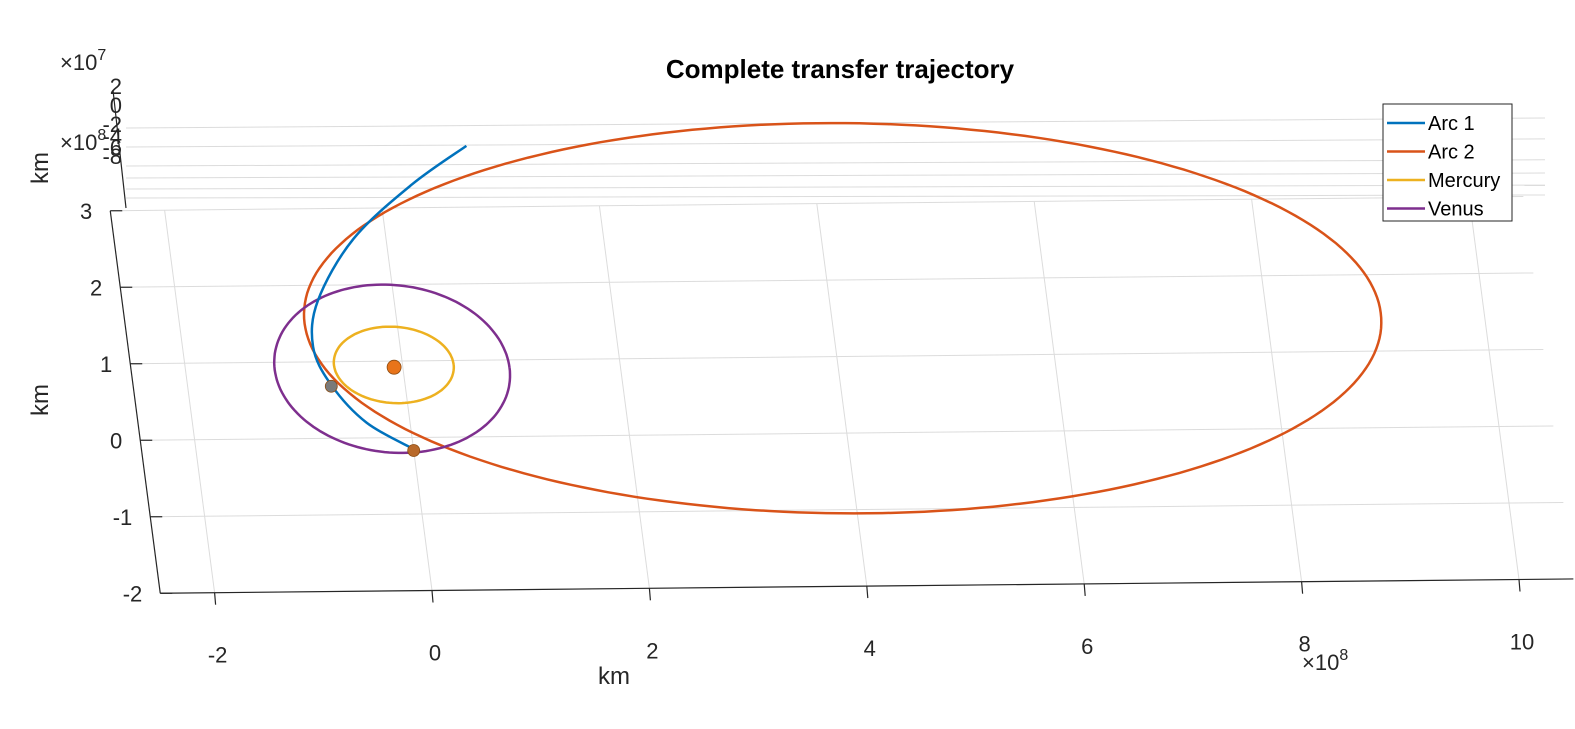 This screenshot has height=729, width=1575. I want to click on x-tick-label: 4, so click(870, 648).